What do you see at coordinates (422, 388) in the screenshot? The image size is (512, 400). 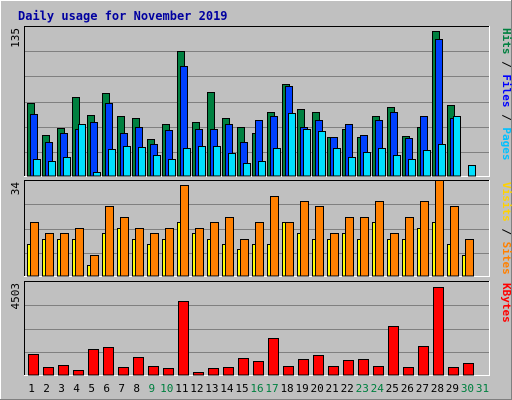 I see `x-tick-label-27: 27` at bounding box center [422, 388].